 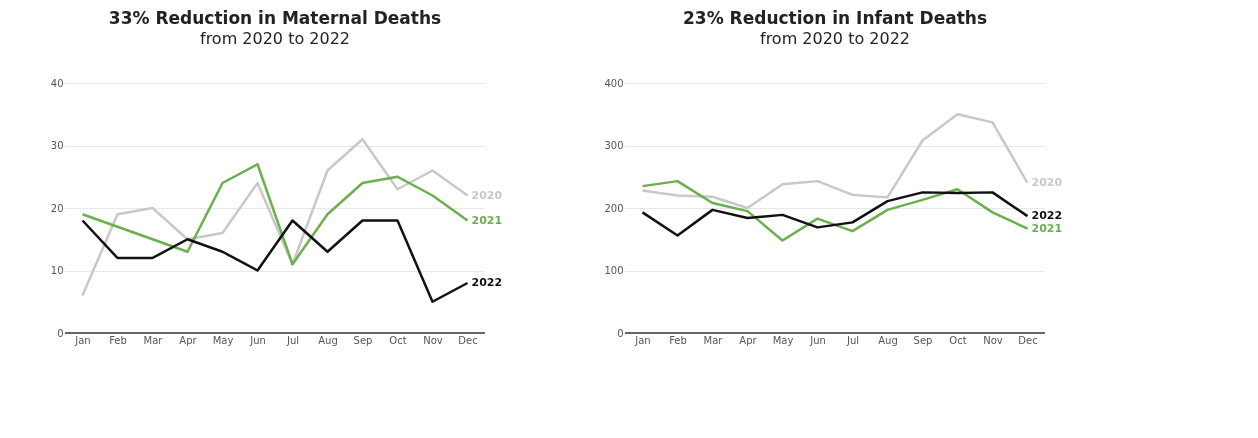 What do you see at coordinates (57, 83) in the screenshot?
I see `y-tick-label: 40` at bounding box center [57, 83].